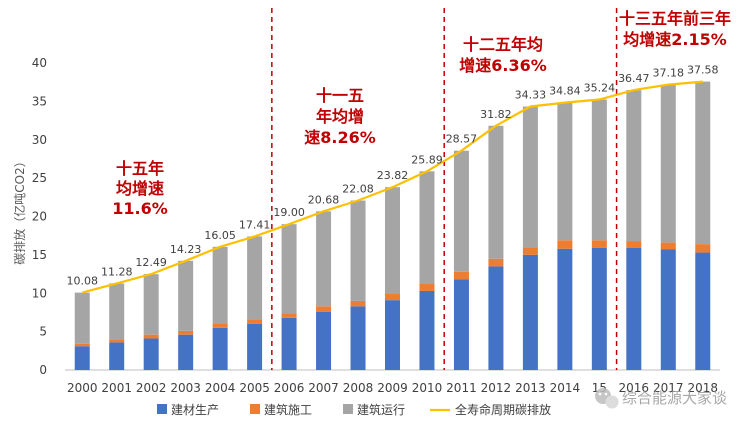 The width and height of the screenshot is (756, 433). What do you see at coordinates (117, 271) in the screenshot?
I see `data-label: 11.28` at bounding box center [117, 271].